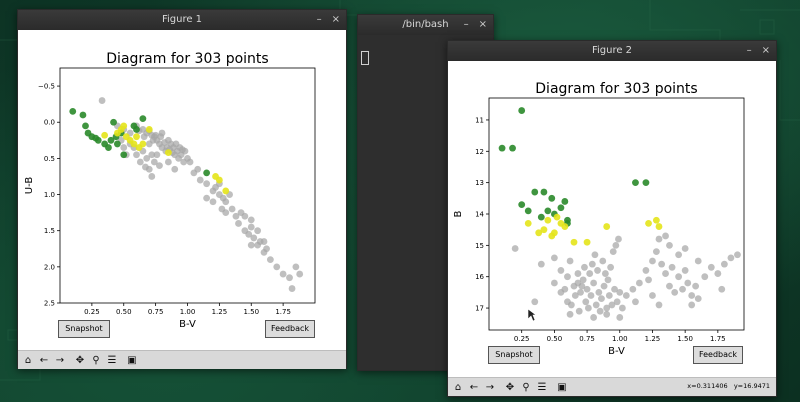  Describe the element at coordinates (479, 152) in the screenshot. I see `y-tick-label: 12` at that location.